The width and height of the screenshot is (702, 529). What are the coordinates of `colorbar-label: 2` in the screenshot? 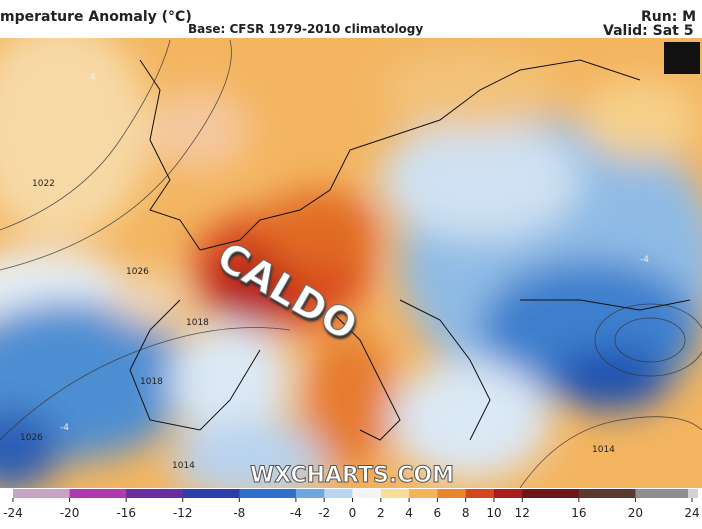 It's located at (381, 513).